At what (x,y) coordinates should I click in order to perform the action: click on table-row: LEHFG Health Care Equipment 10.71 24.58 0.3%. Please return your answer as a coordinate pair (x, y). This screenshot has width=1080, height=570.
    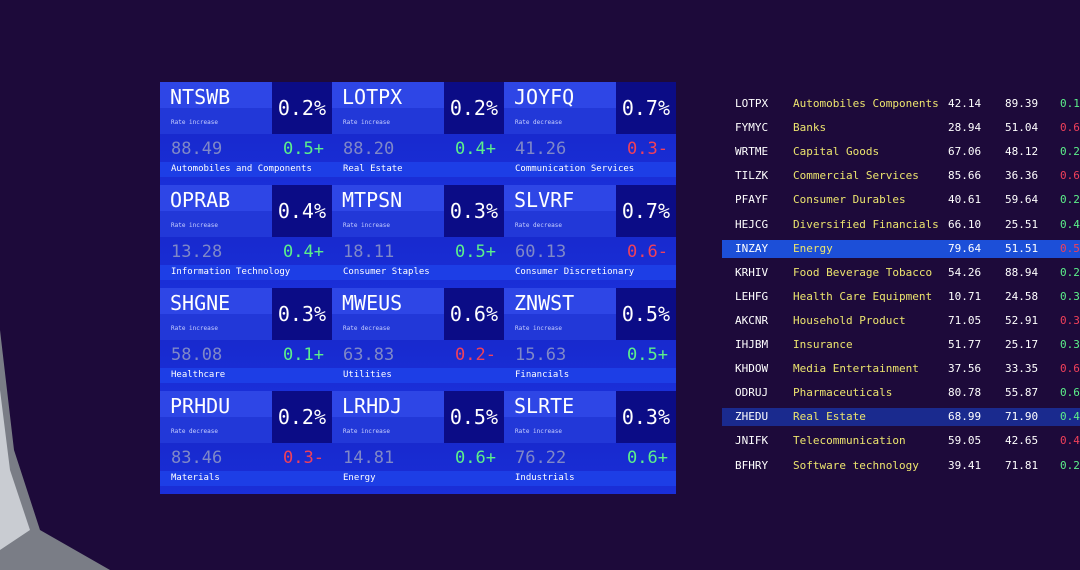
    Looking at the image, I should click on (901, 297).